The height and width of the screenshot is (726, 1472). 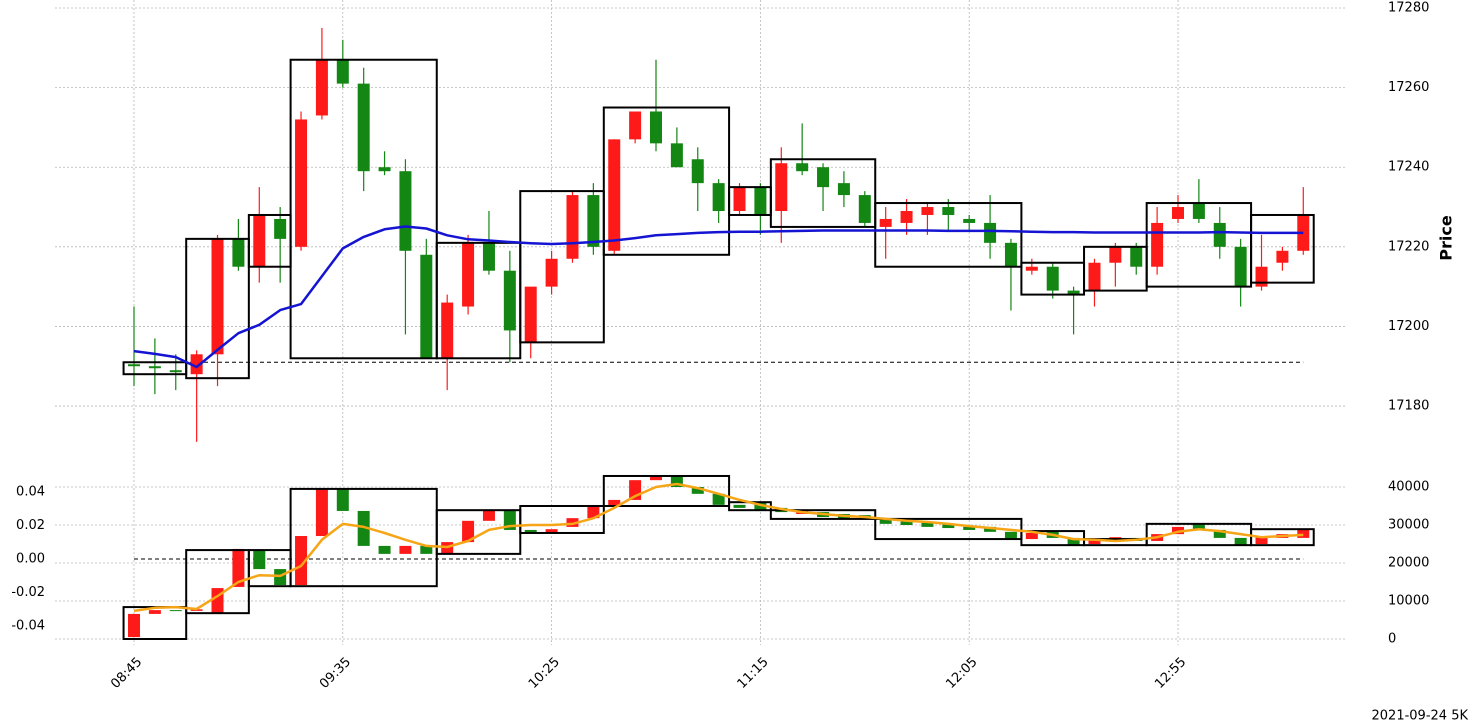 I want to click on moving-average-line, so click(x=718, y=547).